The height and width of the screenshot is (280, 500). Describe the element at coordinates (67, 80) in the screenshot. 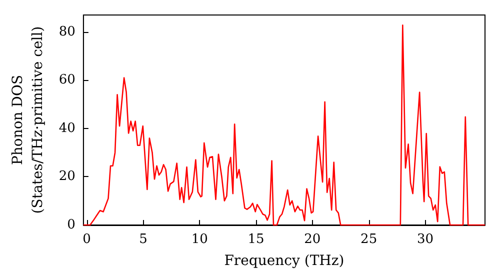

I see `y-tick-label: 60` at that location.